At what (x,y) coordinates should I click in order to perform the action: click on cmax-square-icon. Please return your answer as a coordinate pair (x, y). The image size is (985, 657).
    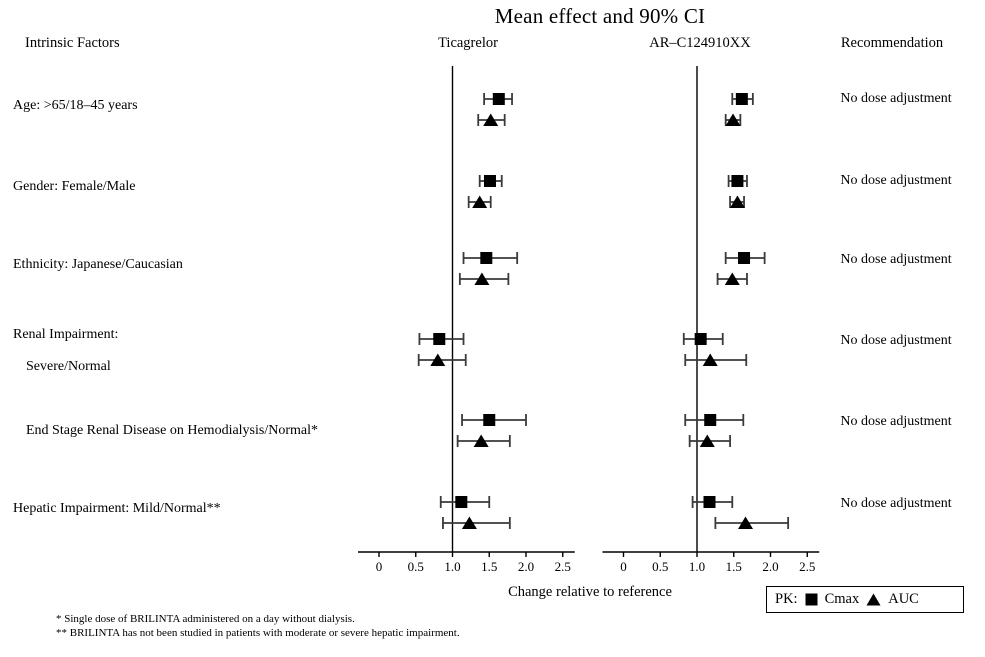
    Looking at the image, I should click on (811, 599).